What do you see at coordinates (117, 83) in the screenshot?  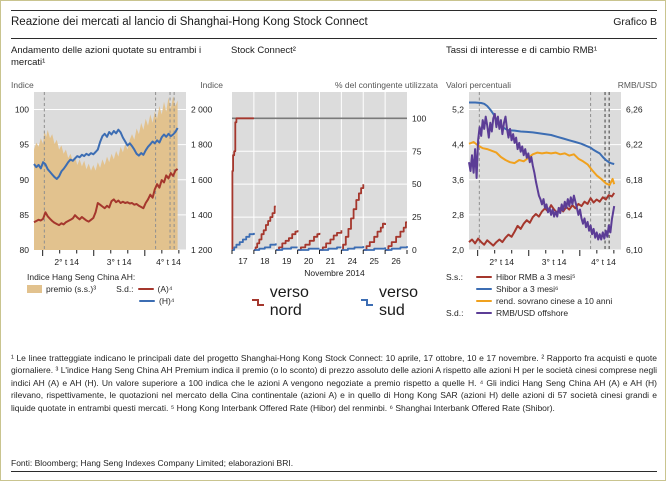 I see `panel-hsah-units: Indice Indice` at bounding box center [117, 83].